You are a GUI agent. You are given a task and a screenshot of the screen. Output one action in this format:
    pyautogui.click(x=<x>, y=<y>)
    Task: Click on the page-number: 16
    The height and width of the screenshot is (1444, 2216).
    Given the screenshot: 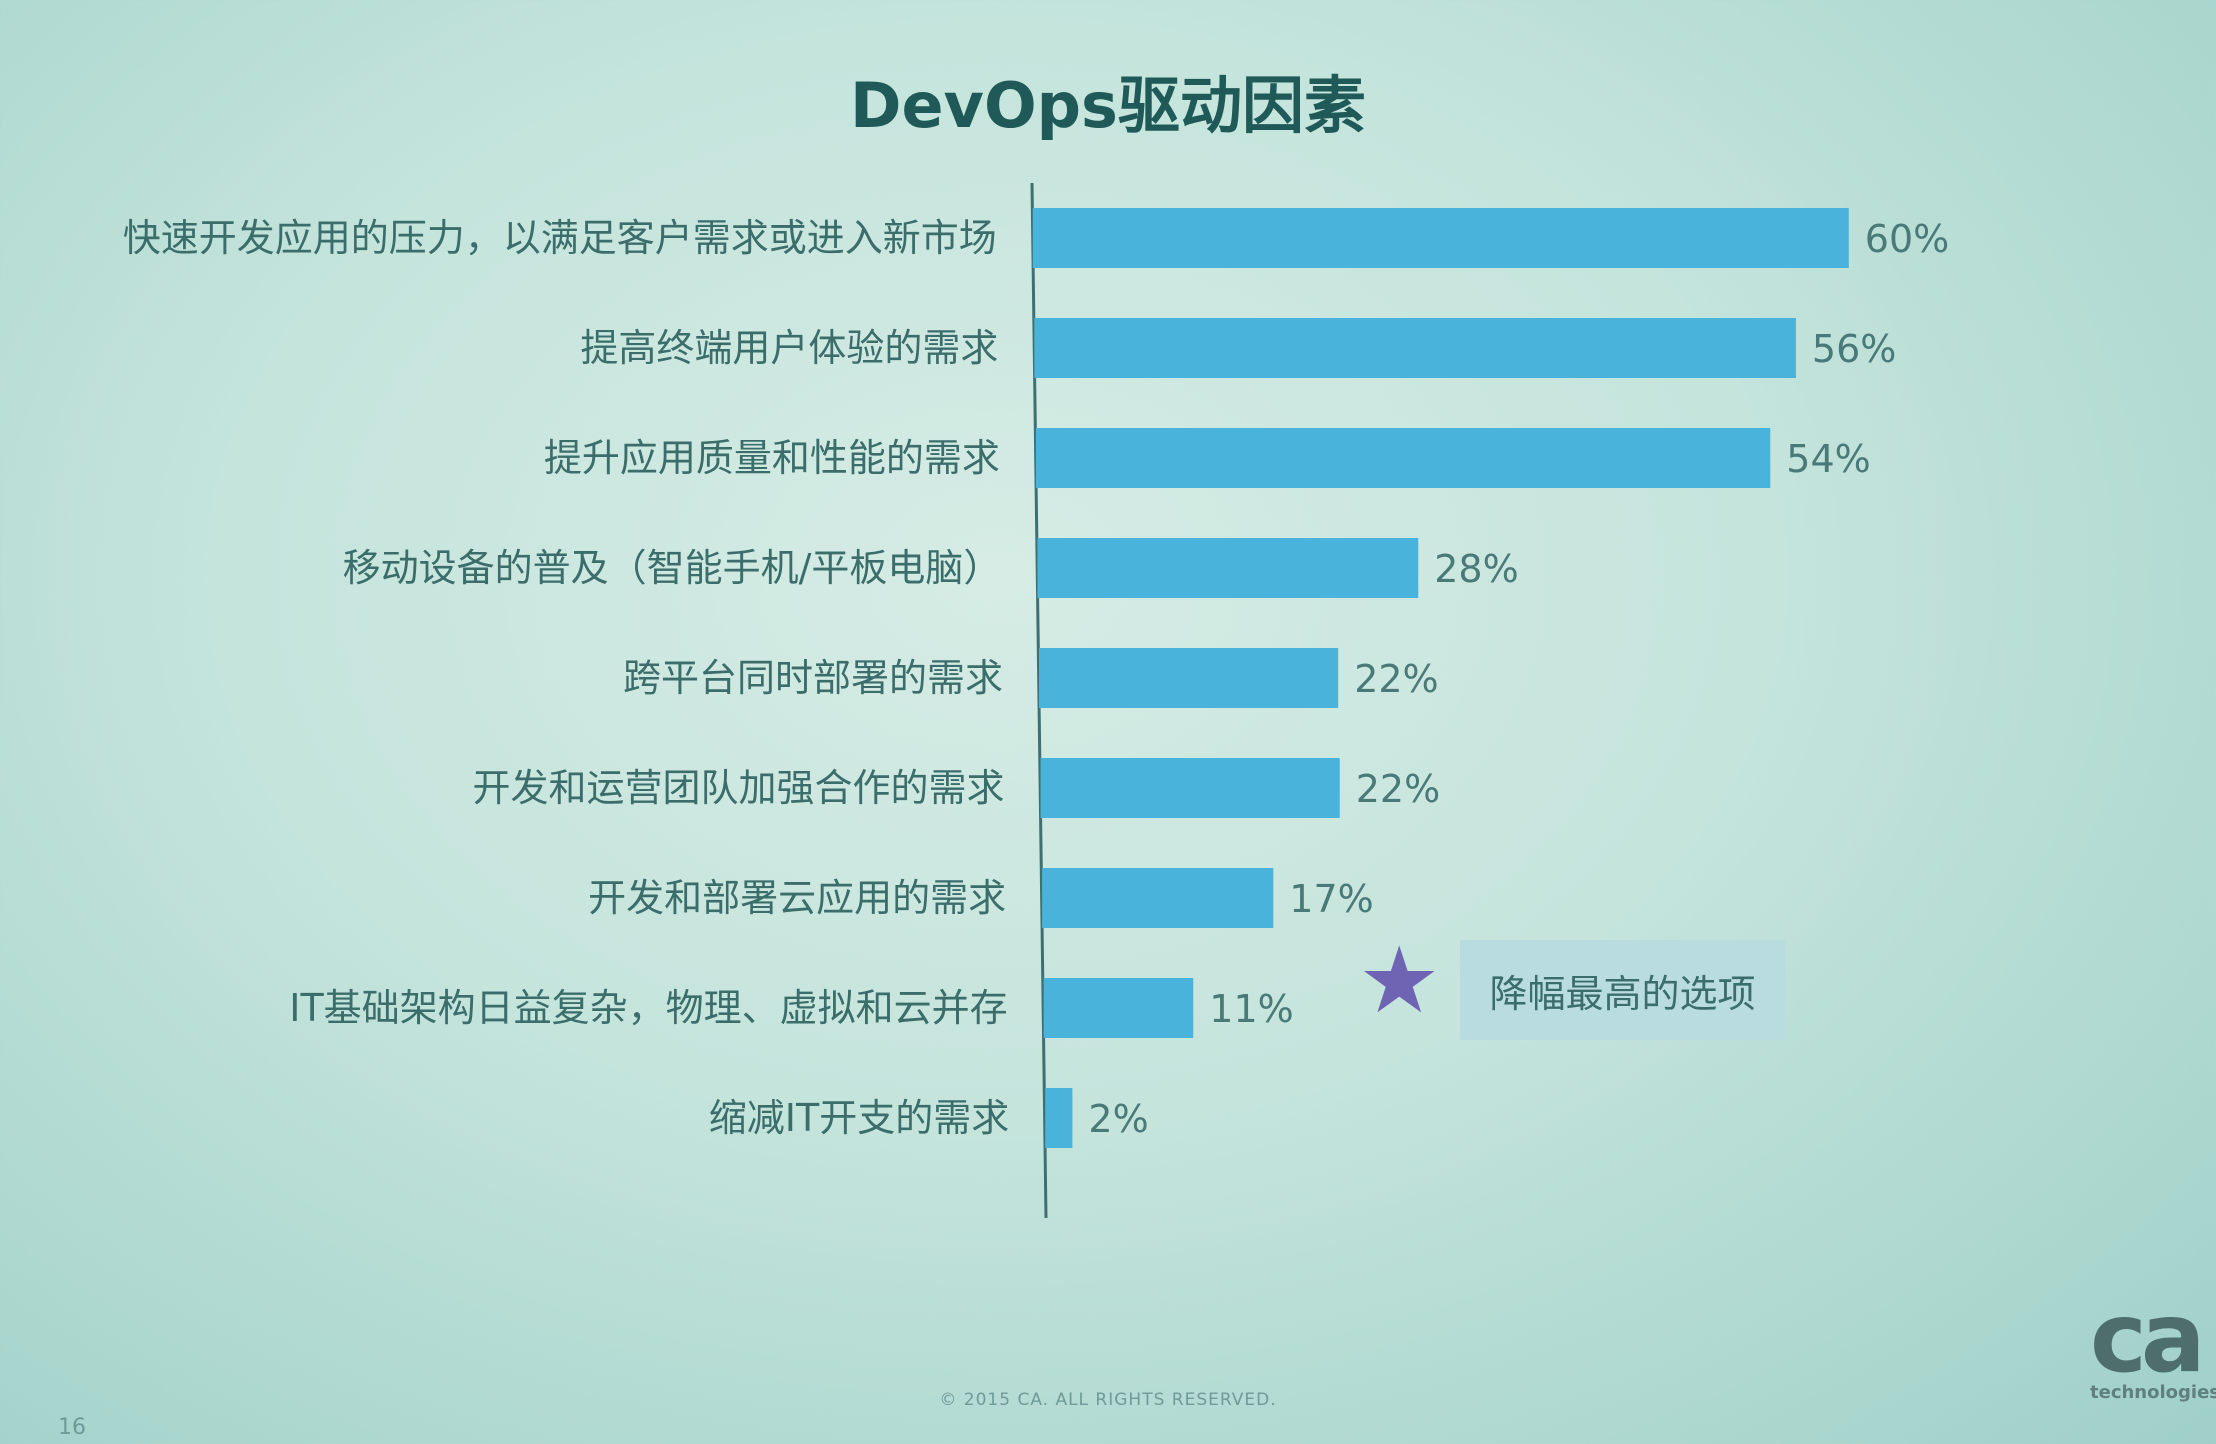 What is the action you would take?
    pyautogui.click(x=72, y=1427)
    